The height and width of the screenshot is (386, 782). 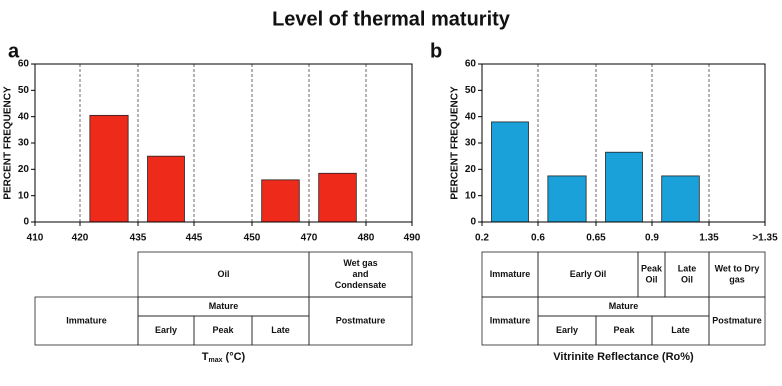 What do you see at coordinates (652, 238) in the screenshot?
I see `x-tick-label: 0.9` at bounding box center [652, 238].